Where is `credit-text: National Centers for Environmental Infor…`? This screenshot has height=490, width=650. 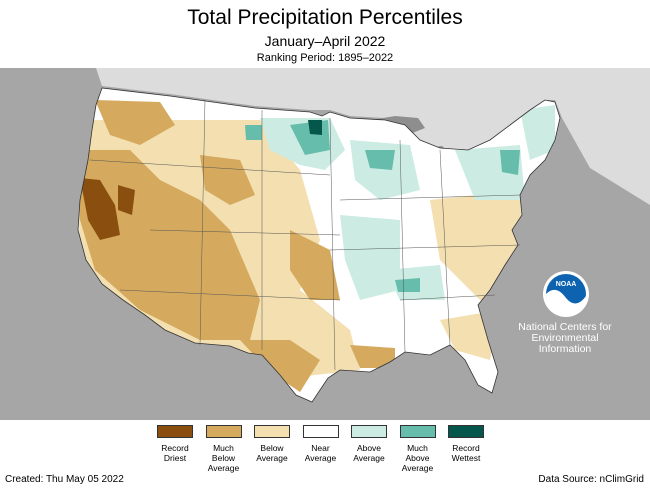
credit-text: National Centers for Environmental Infor… is located at coordinates (565, 338).